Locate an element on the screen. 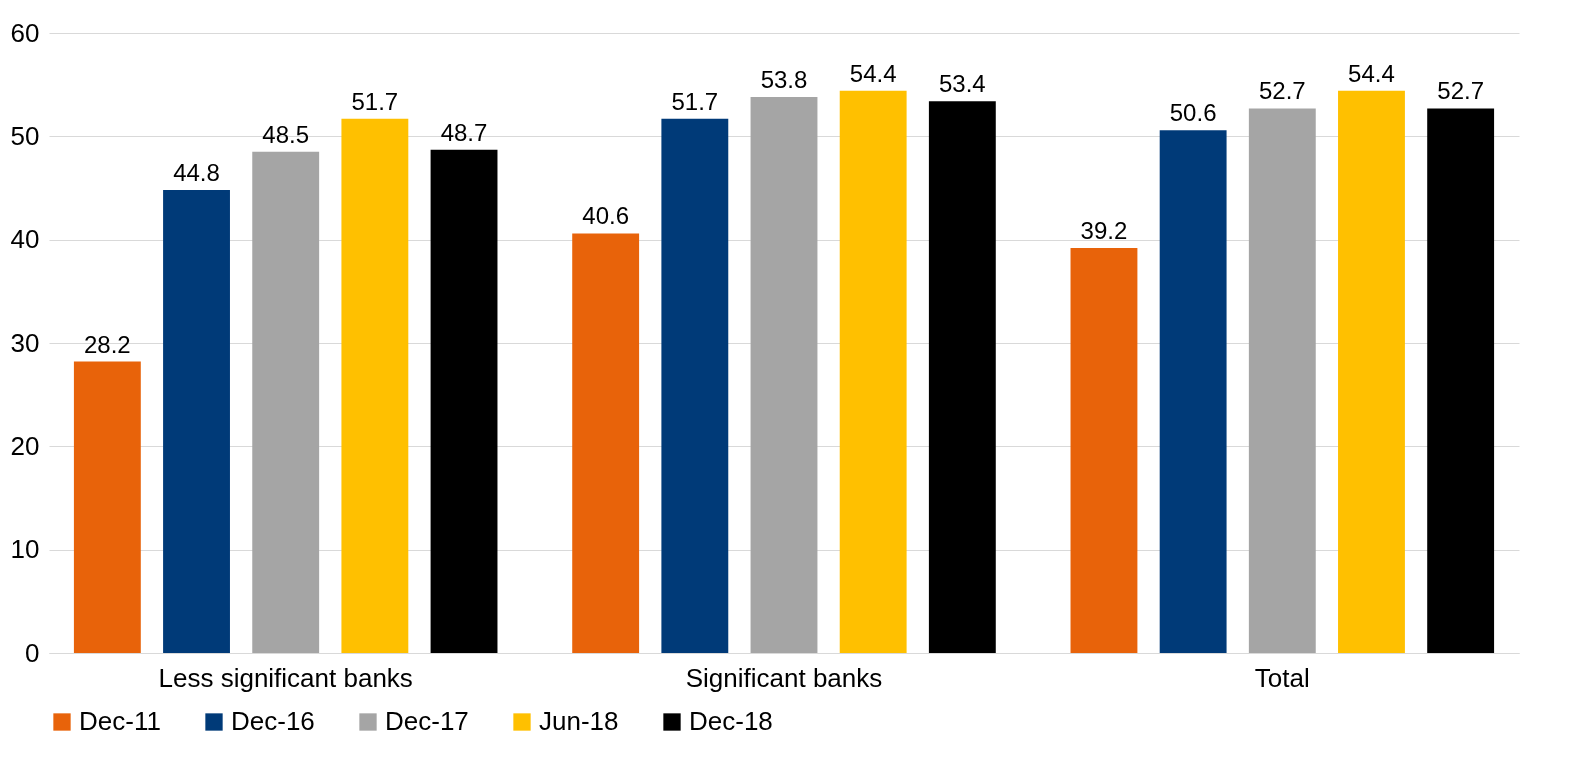 The height and width of the screenshot is (778, 1579). x-tick-label: Less significant banks is located at coordinates (285, 677).